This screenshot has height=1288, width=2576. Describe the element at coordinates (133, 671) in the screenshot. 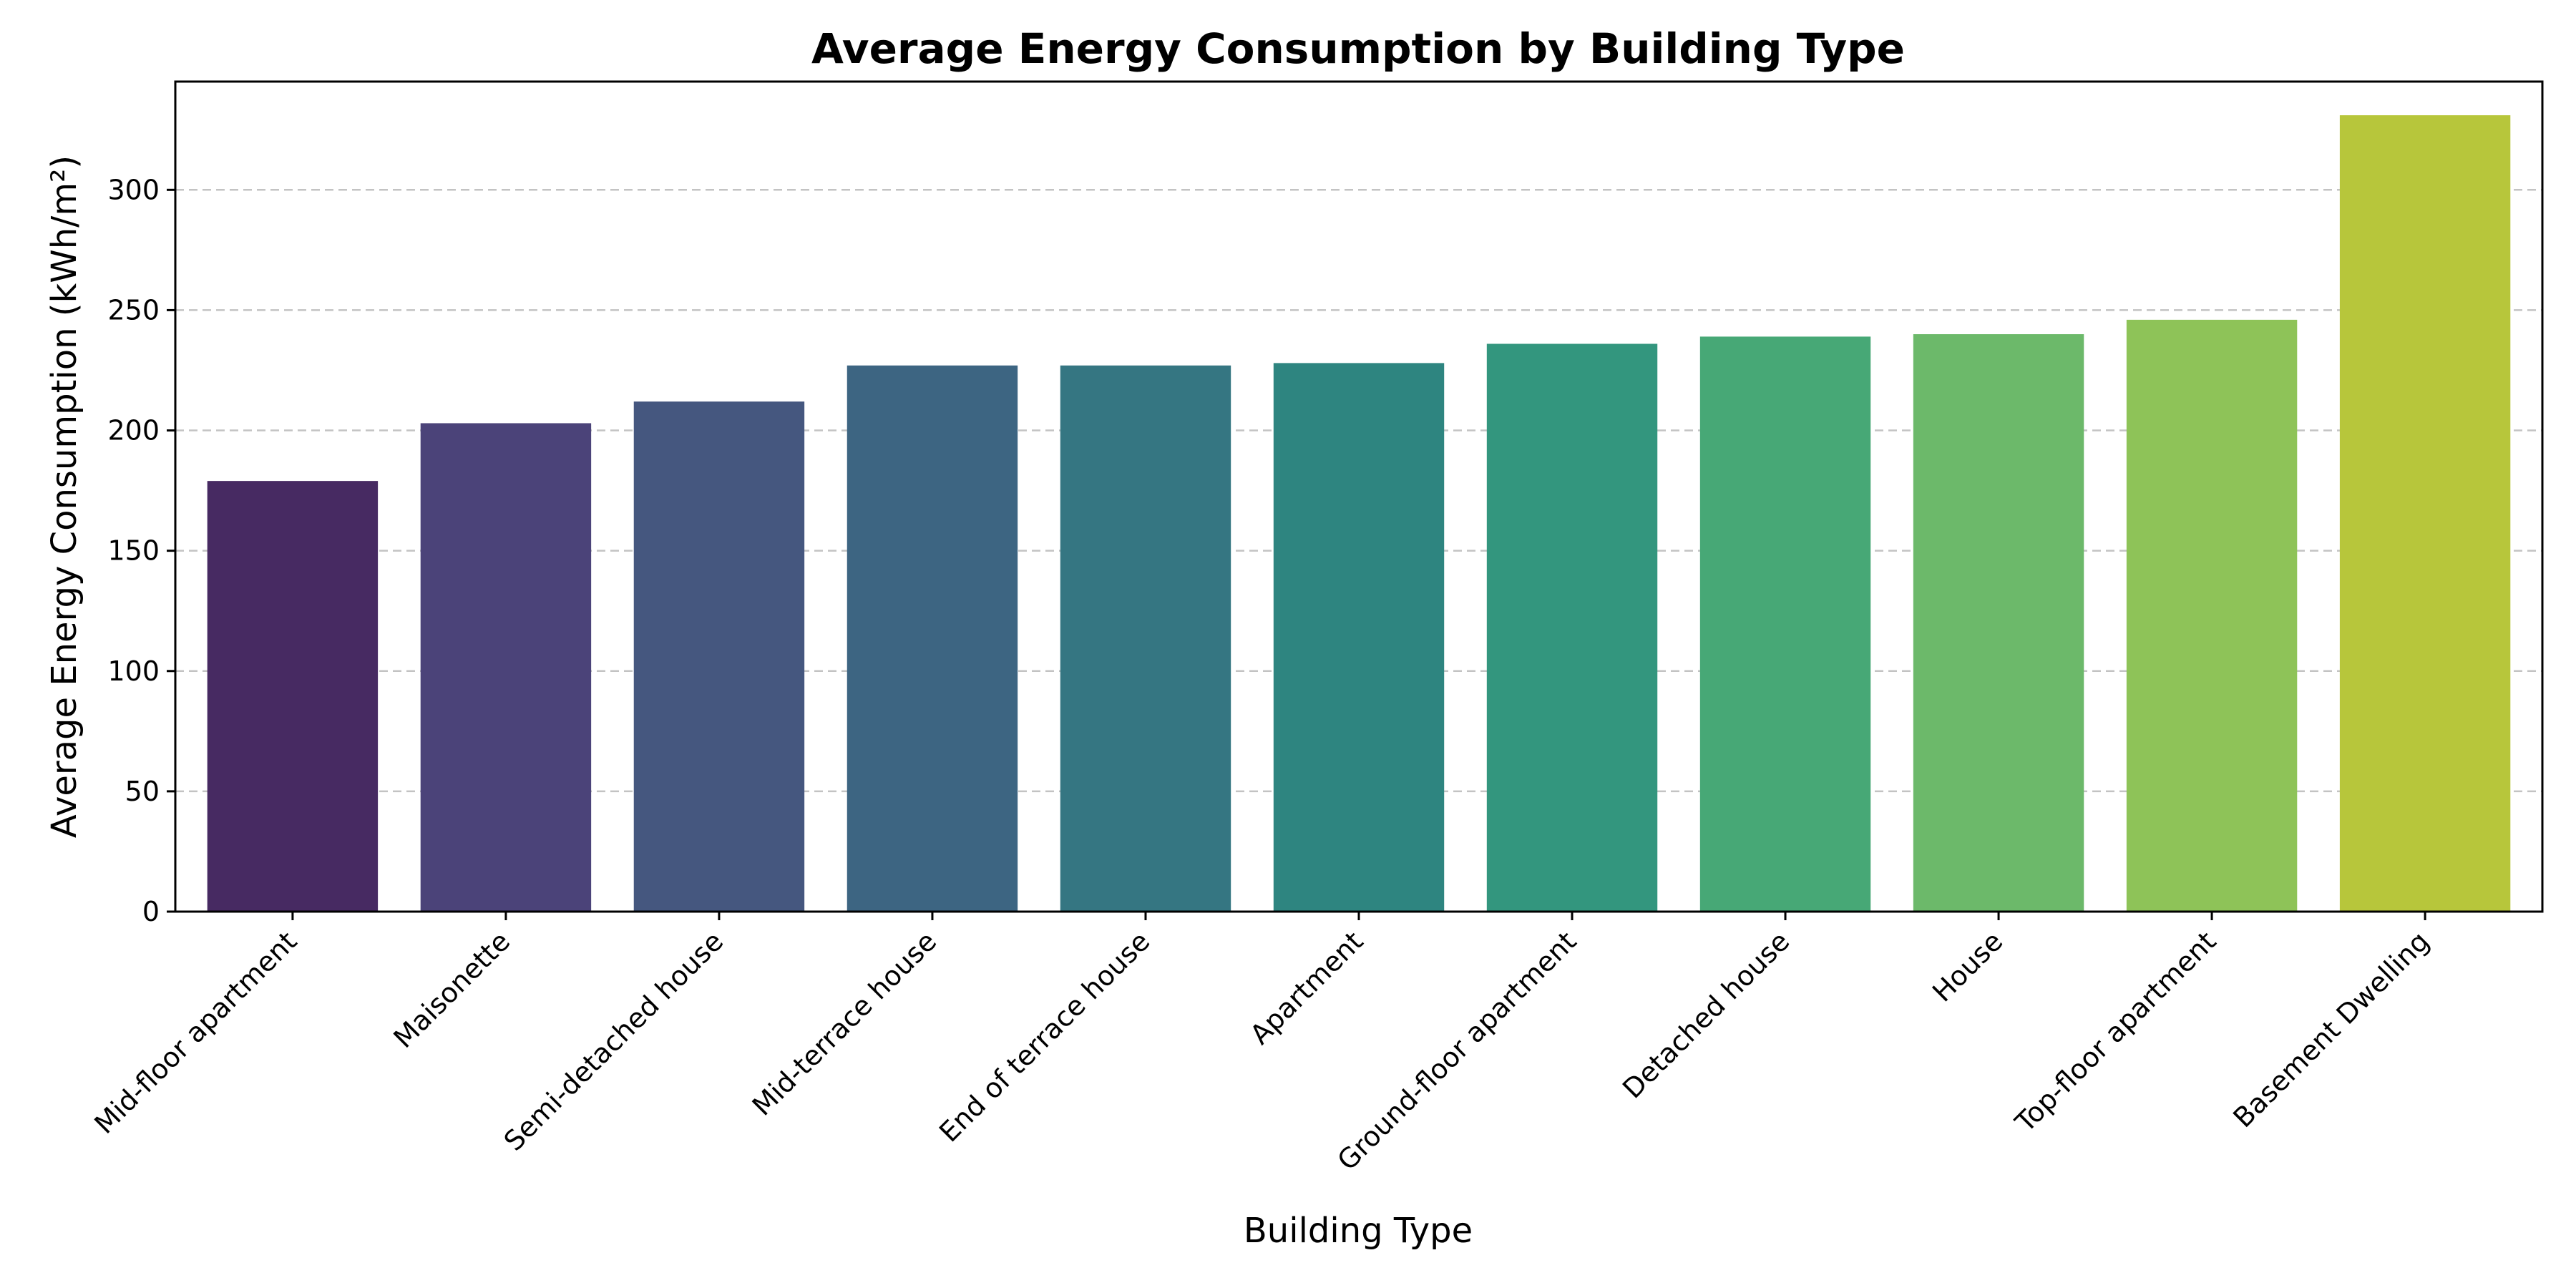

I see `y-tick-label: 100` at that location.